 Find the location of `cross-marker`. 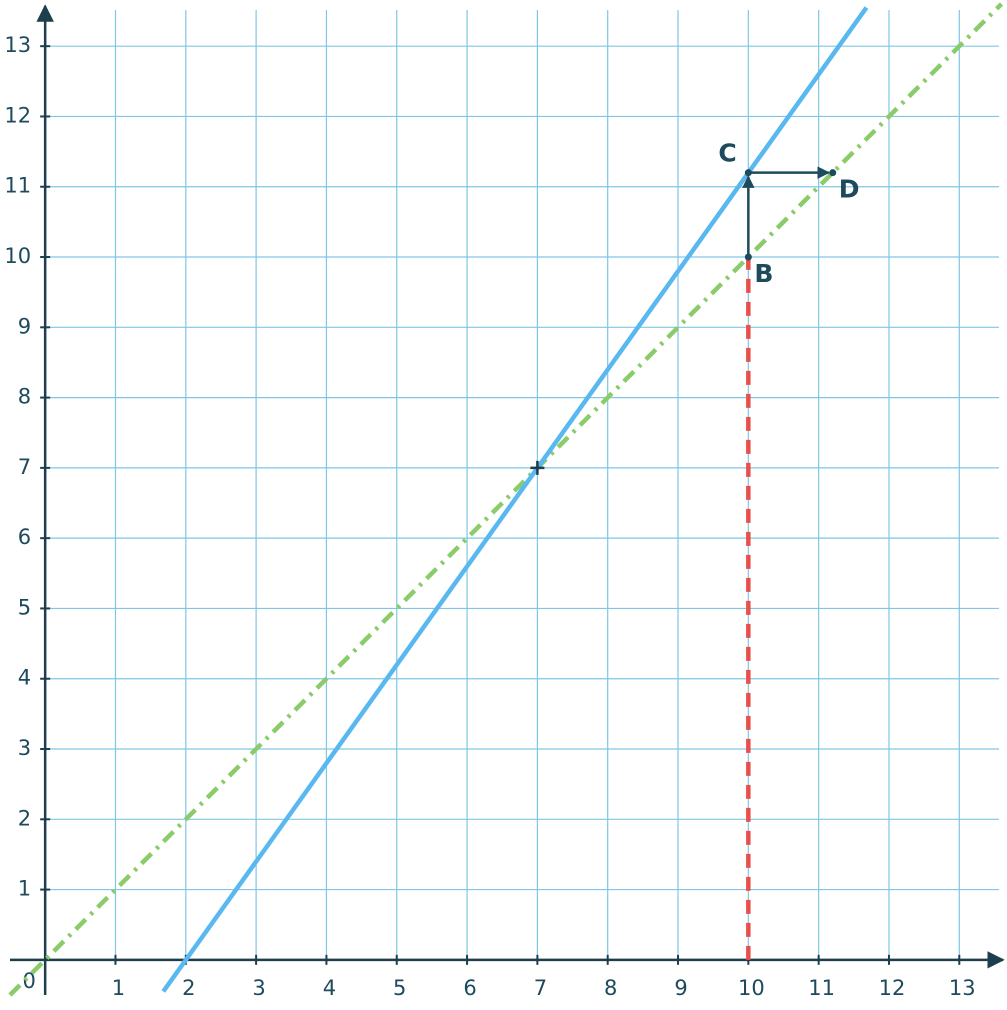

cross-marker is located at coordinates (537, 467).